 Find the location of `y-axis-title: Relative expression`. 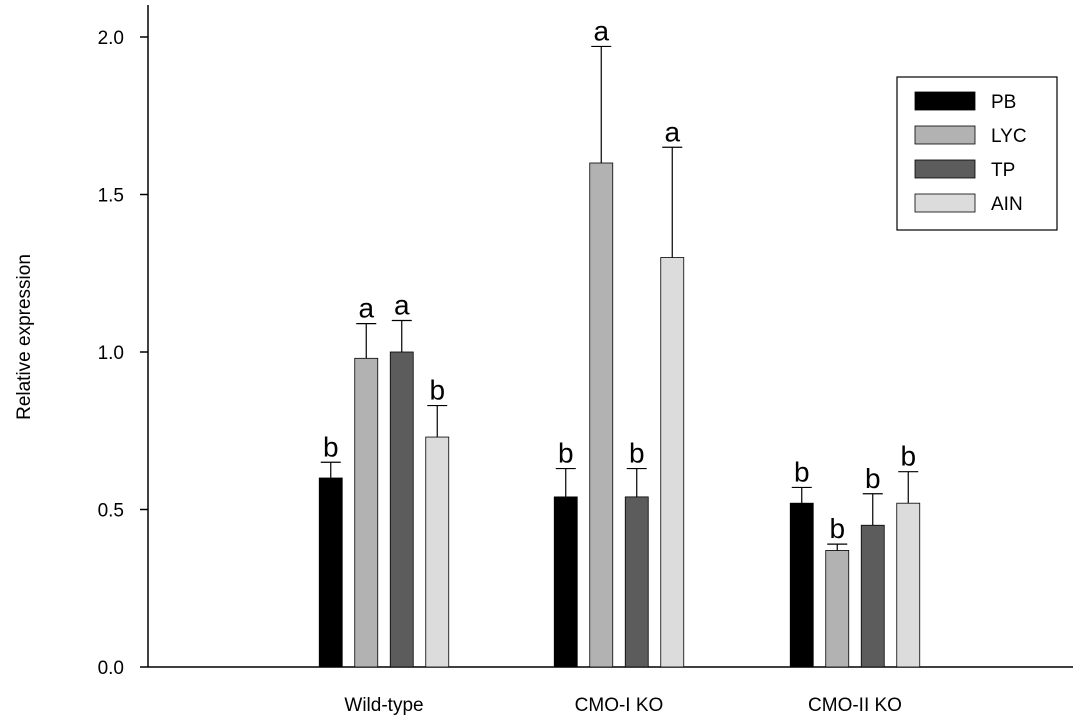

y-axis-title: Relative expression is located at coordinates (24, 337).